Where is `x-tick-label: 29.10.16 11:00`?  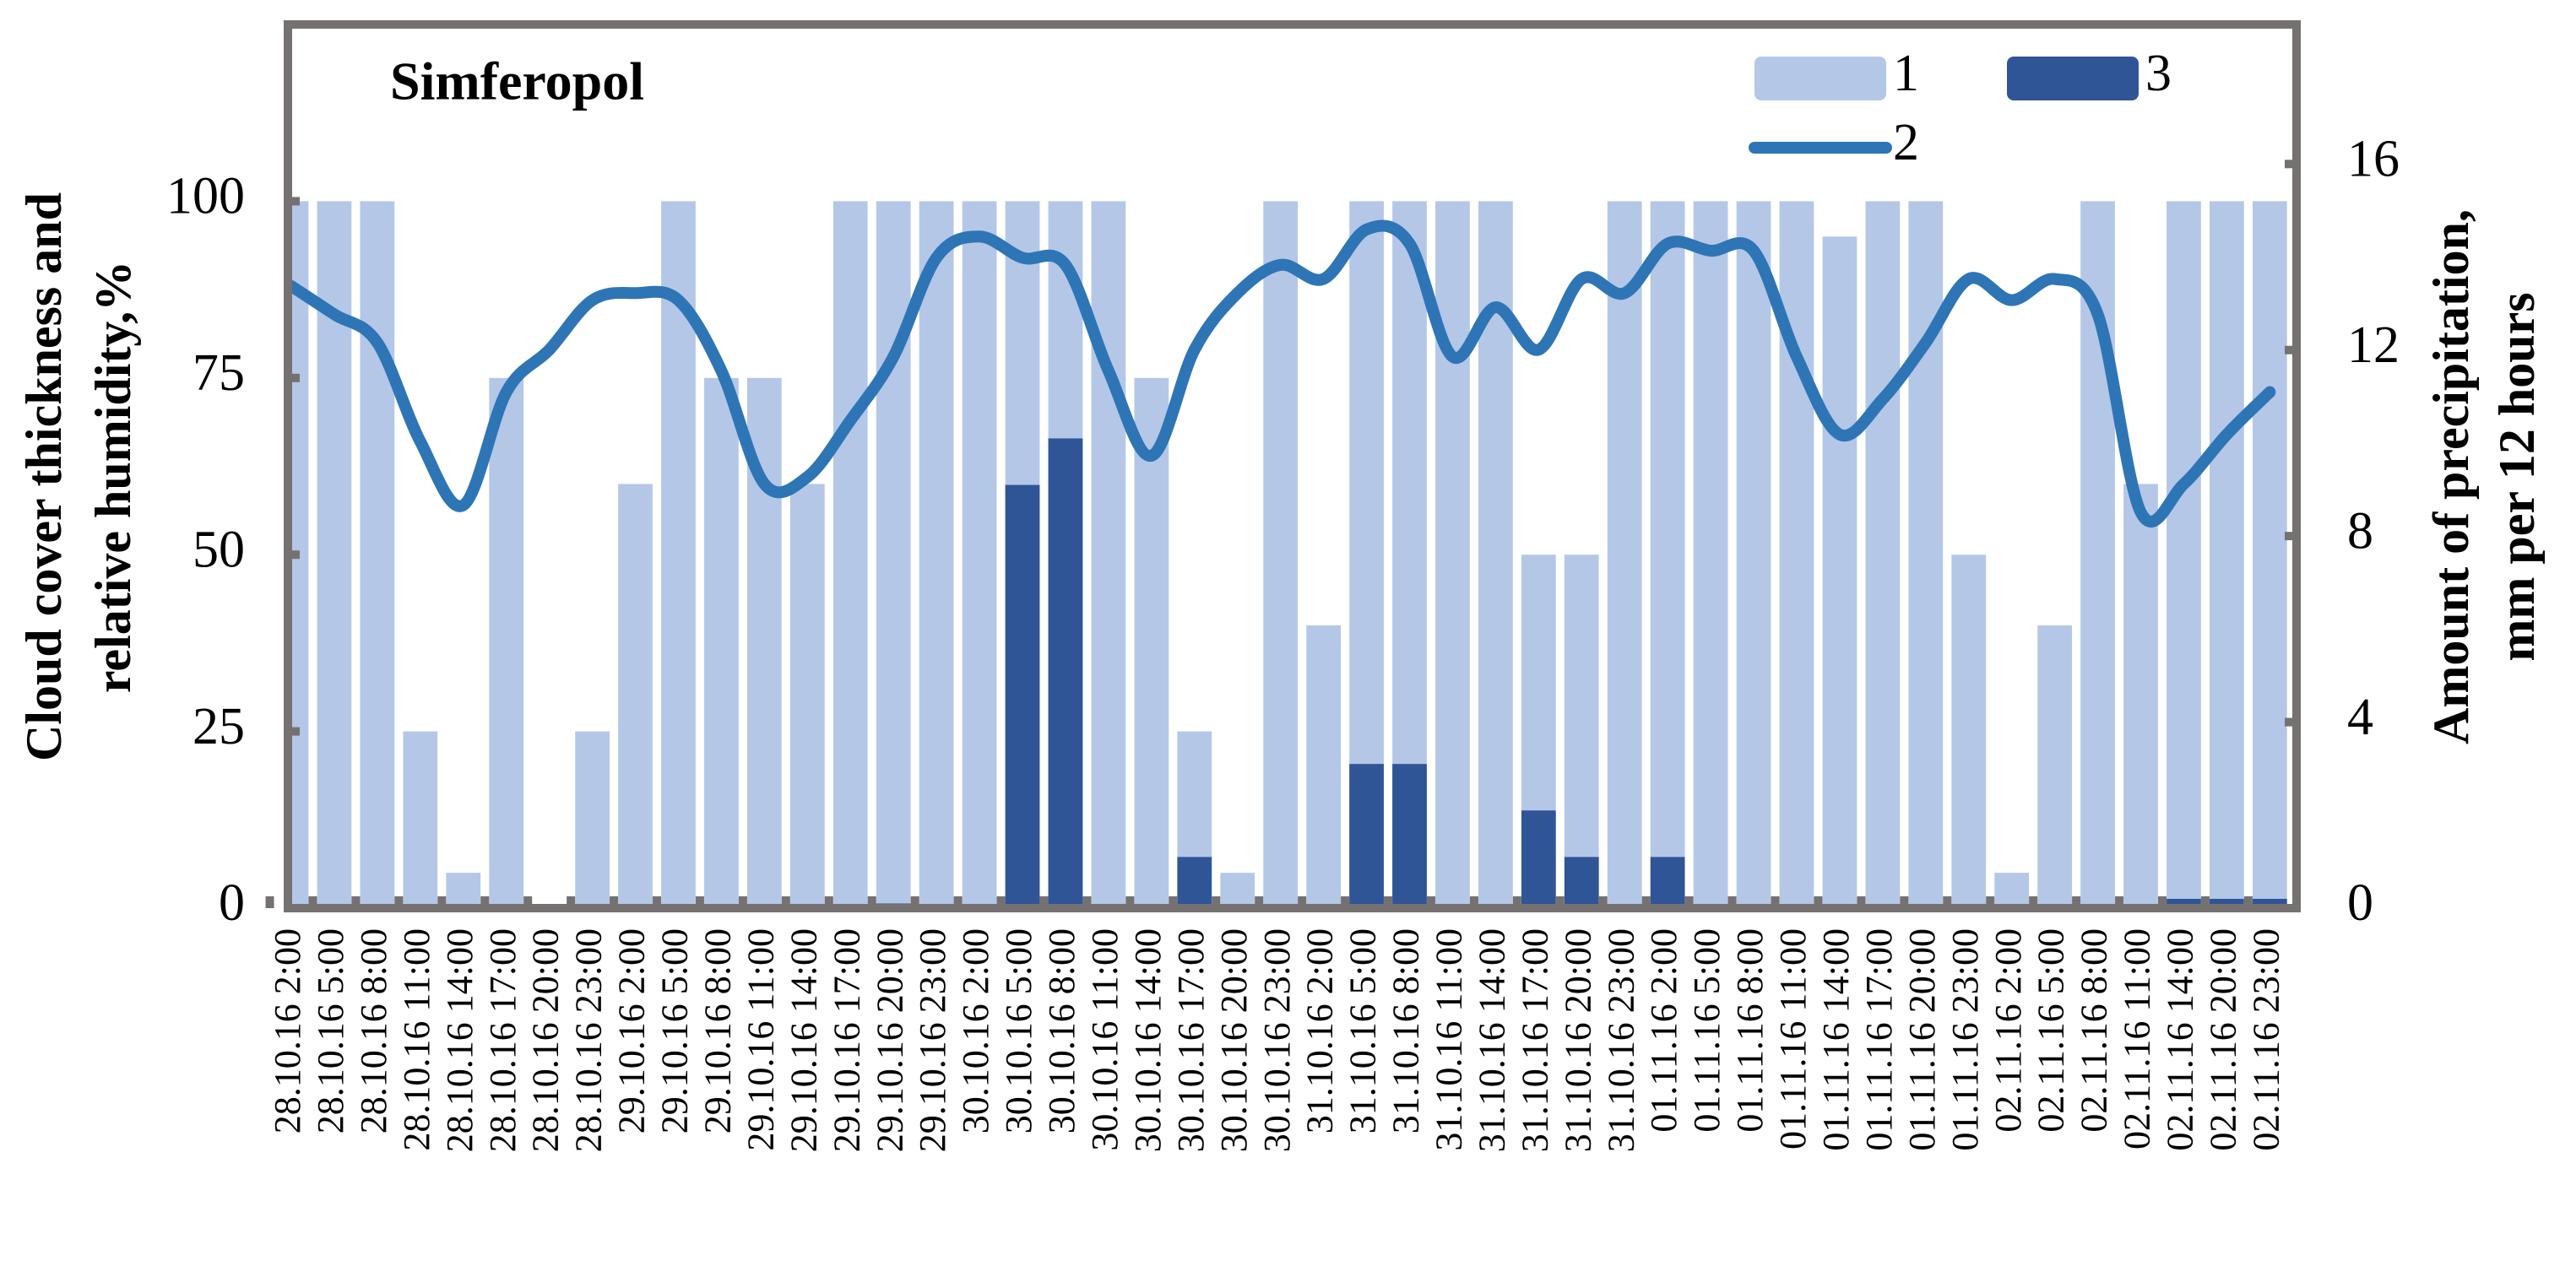 x-tick-label: 29.10.16 11:00 is located at coordinates (761, 1039).